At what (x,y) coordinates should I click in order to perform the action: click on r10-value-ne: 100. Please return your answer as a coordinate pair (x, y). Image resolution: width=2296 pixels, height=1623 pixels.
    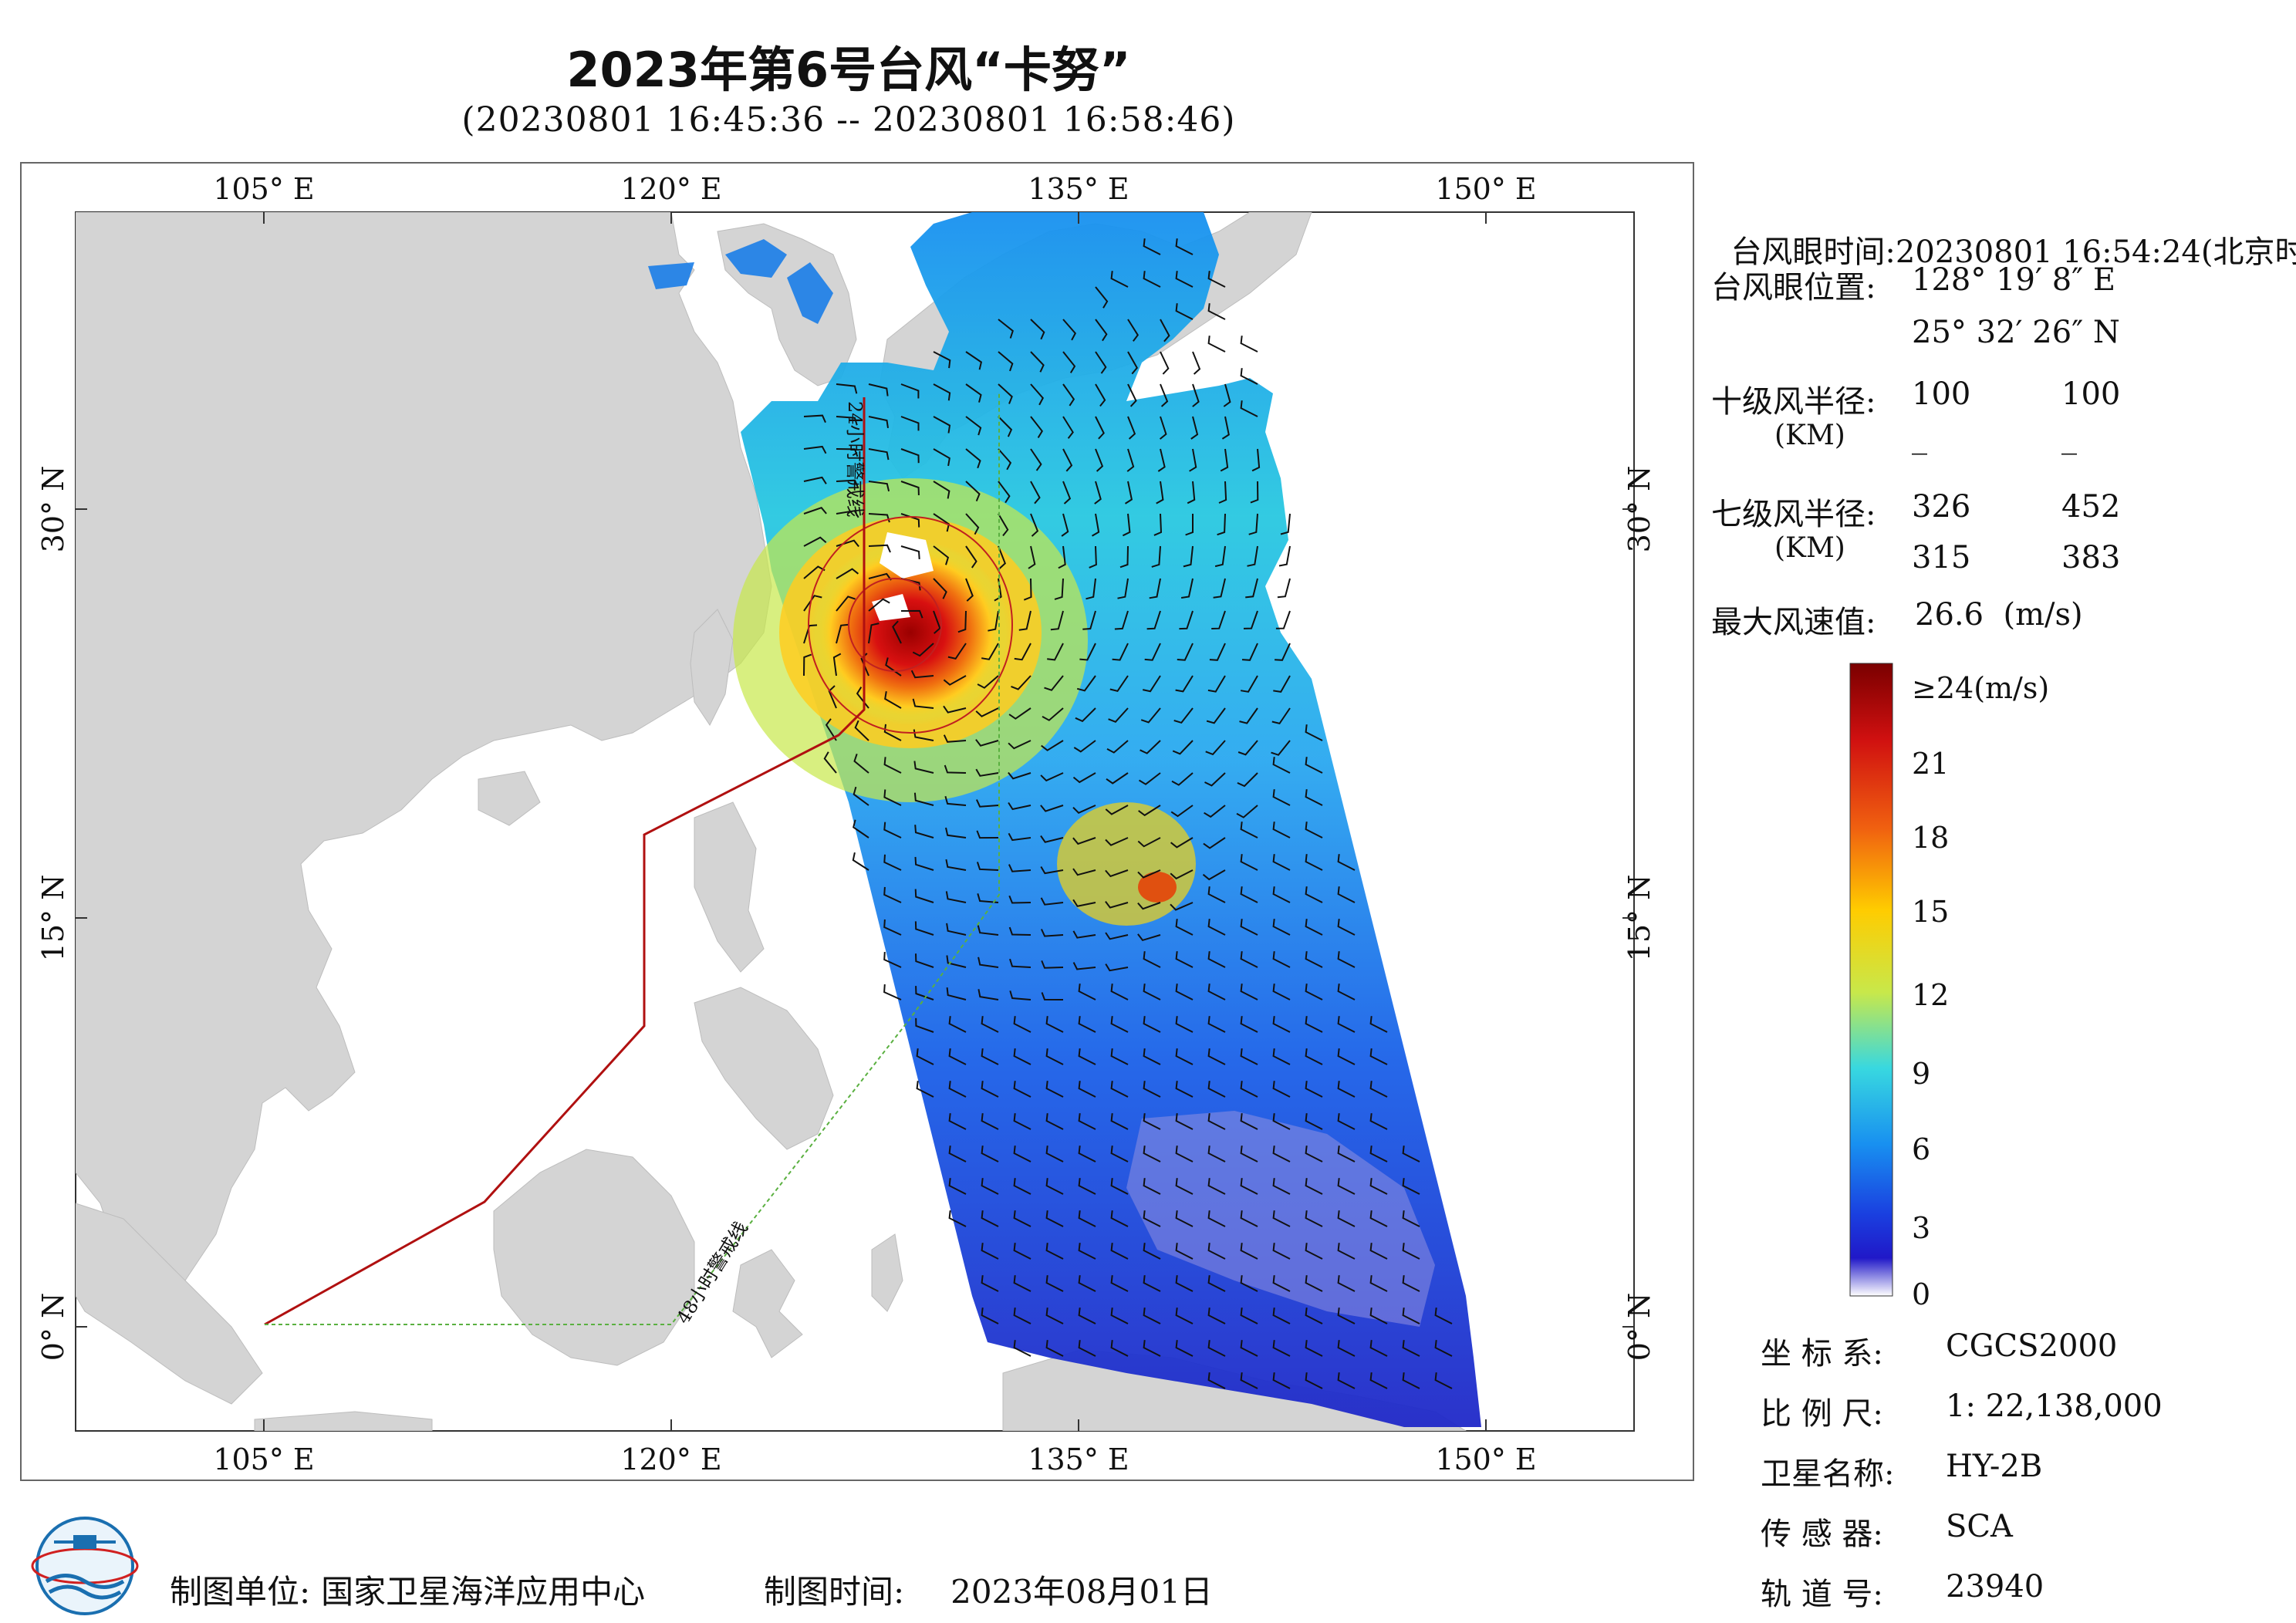
    Looking at the image, I should click on (1941, 394).